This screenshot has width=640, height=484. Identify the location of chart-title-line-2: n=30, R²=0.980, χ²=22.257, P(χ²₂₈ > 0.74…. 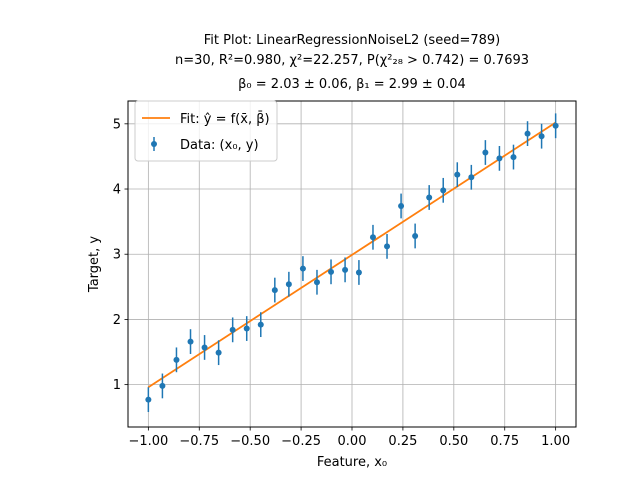
(352, 60).